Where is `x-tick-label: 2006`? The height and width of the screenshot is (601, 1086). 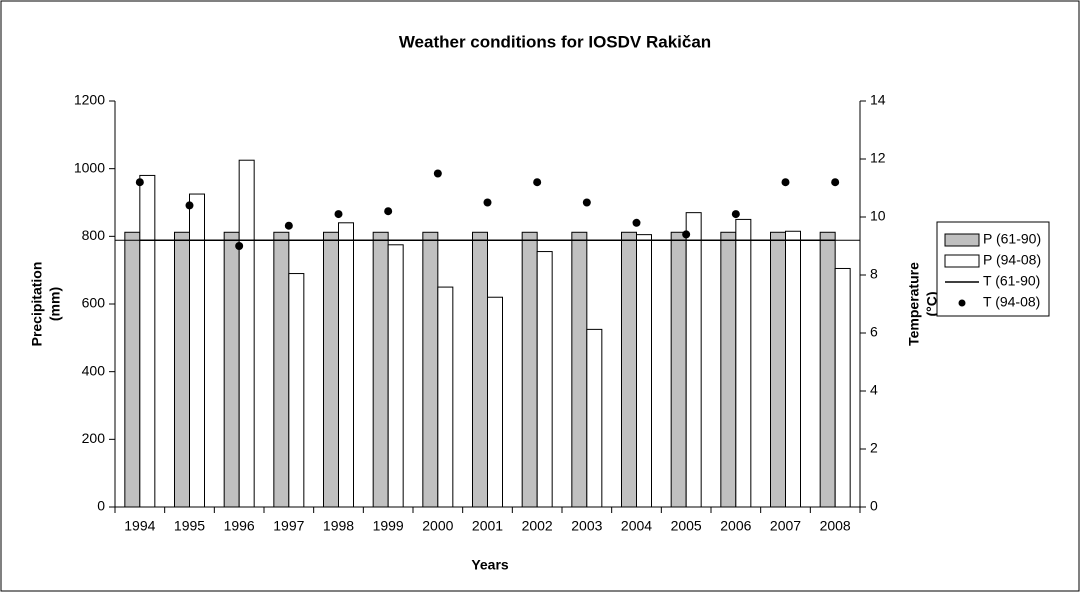
x-tick-label: 2006 is located at coordinates (735, 526).